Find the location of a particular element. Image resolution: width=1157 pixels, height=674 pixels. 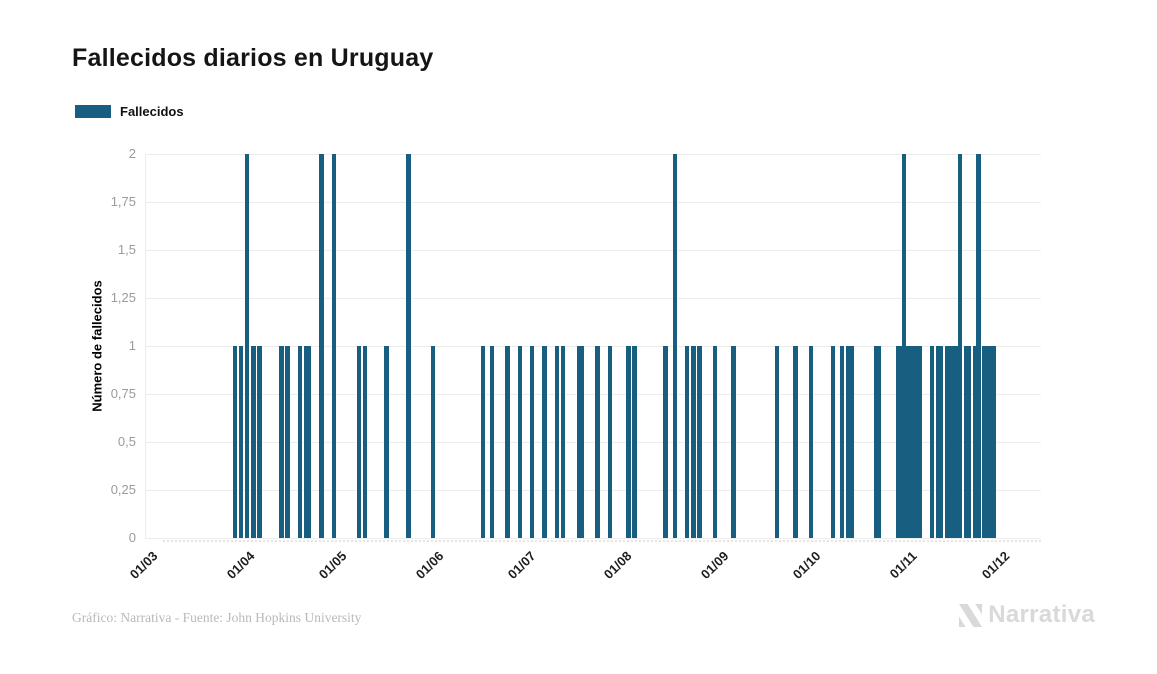

x-tick-label: 01/12 is located at coordinates (996, 565).